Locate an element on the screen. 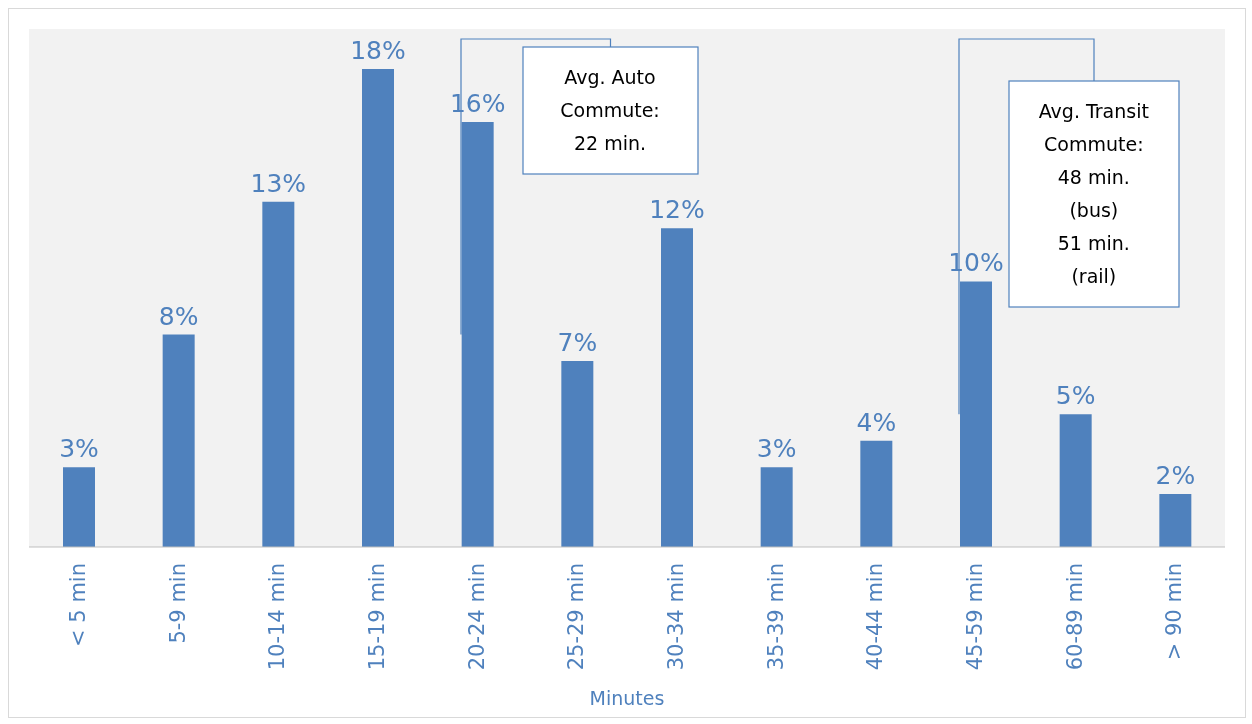 This screenshot has width=1252, height=724. x-tick-label: 45-59 min is located at coordinates (974, 617).